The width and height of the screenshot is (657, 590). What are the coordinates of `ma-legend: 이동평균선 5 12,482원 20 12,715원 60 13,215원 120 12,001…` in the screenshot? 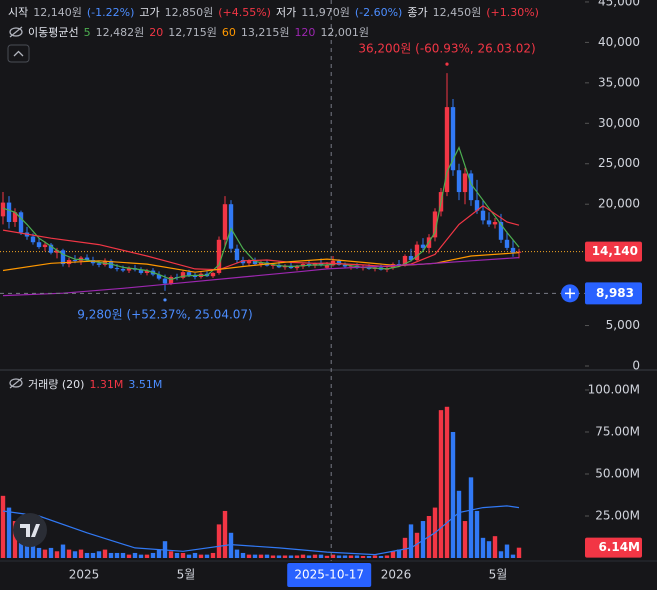 It's located at (198, 32).